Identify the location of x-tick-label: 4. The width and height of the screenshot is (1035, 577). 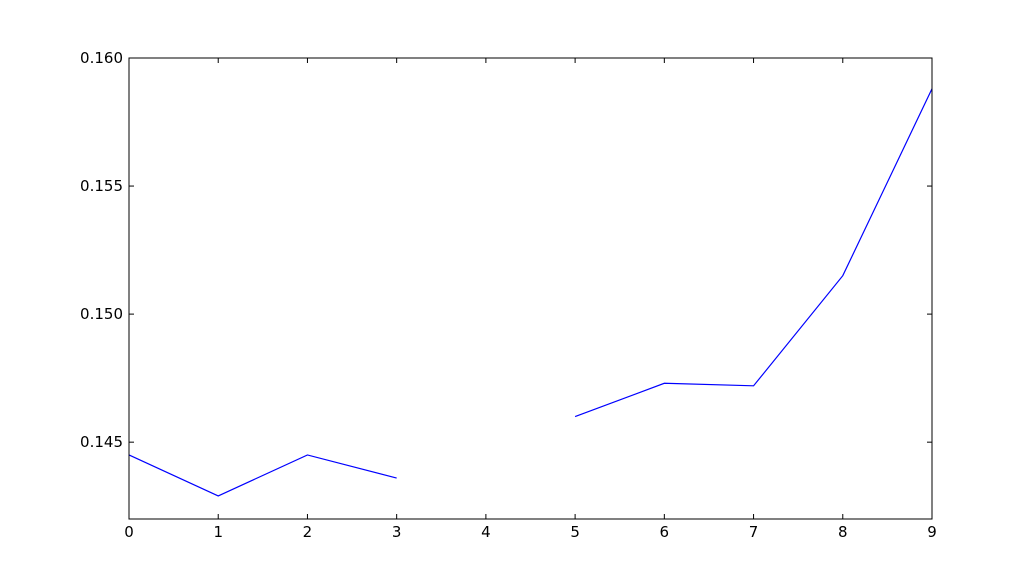
(486, 532).